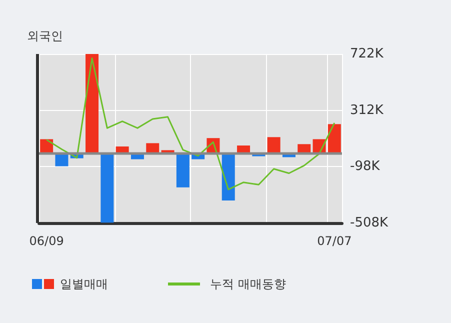  I want to click on y-tick-label: 312K, so click(367, 110).